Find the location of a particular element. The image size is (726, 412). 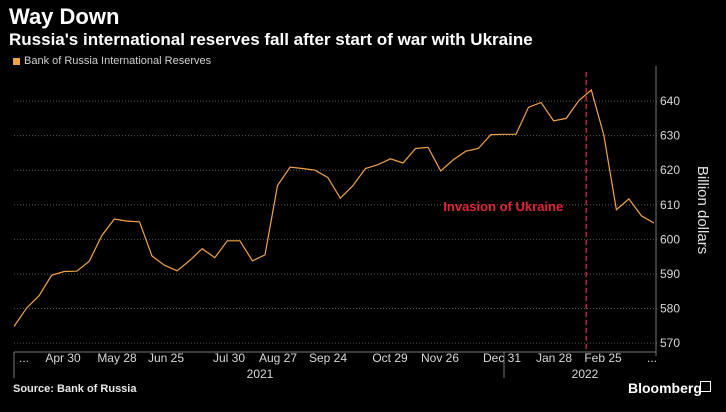

x-tick-label: Jun 25 is located at coordinates (166, 358).